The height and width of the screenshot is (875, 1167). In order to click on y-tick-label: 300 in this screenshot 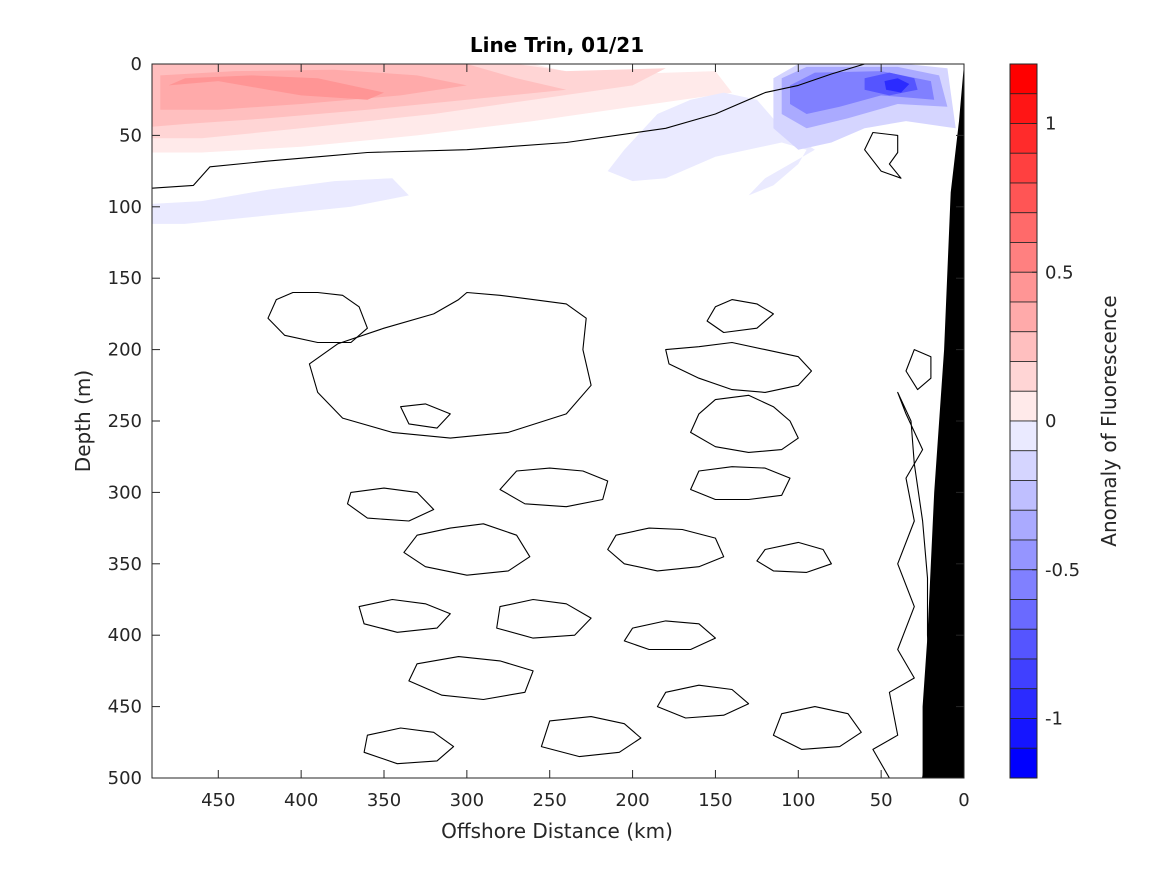, I will do `click(125, 492)`.